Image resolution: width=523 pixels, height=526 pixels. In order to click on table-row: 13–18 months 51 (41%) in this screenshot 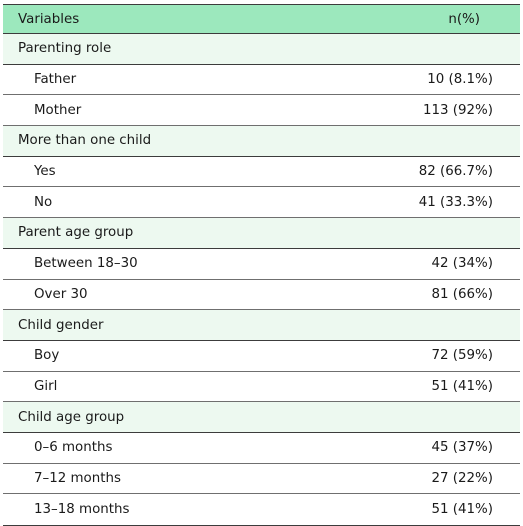, I will do `click(261, 509)`.